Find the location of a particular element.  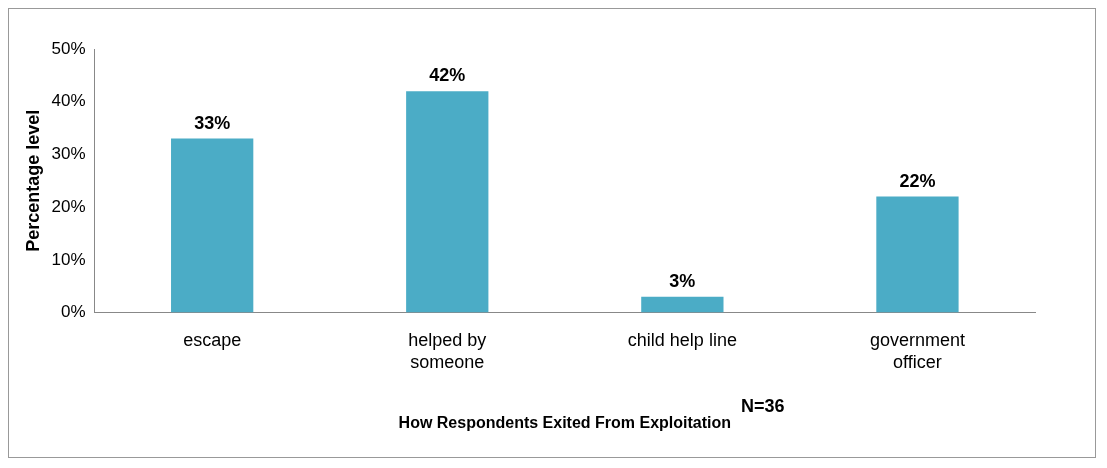

y-axis-title: Percentage level is located at coordinates (32, 180).